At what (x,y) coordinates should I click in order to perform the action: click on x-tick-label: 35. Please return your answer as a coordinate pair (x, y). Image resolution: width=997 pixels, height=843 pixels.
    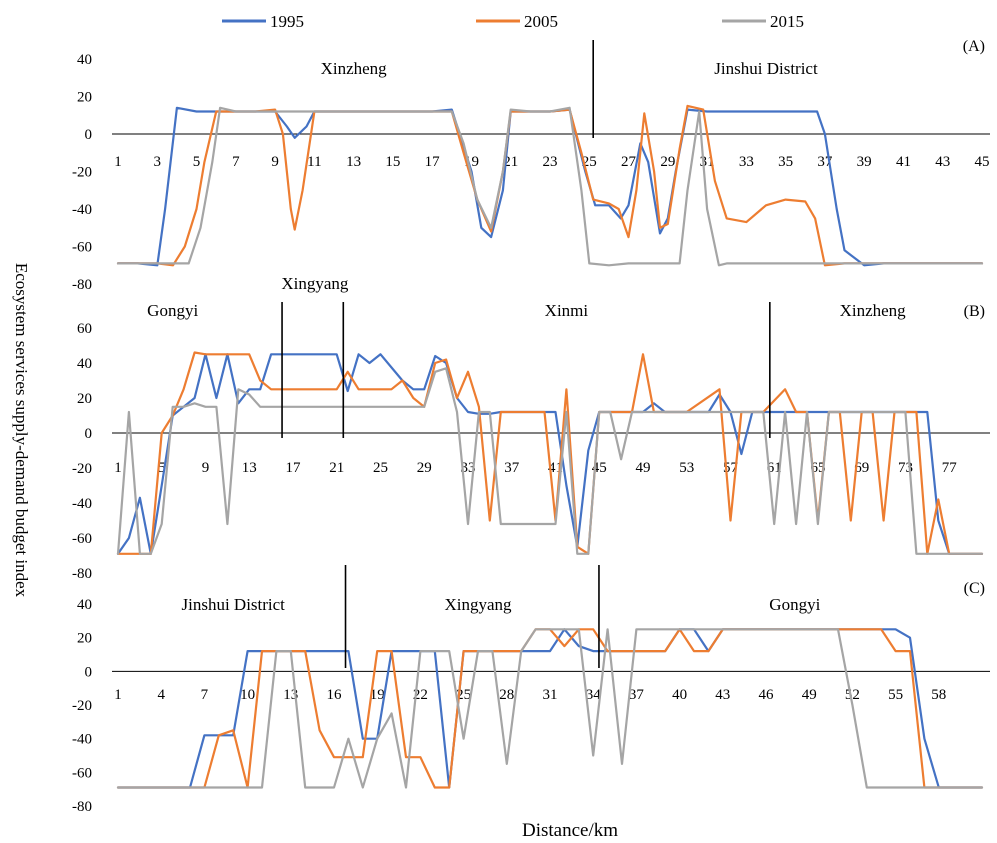
    Looking at the image, I should click on (785, 162).